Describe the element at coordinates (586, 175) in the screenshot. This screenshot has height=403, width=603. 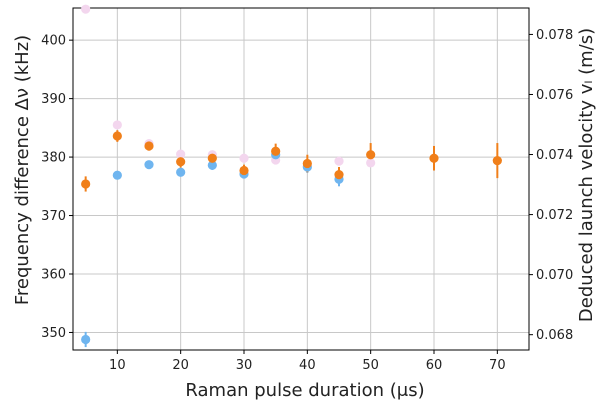
I see `y-axis-right-title: Deduced launch velocity vₗ (m/s)` at that location.